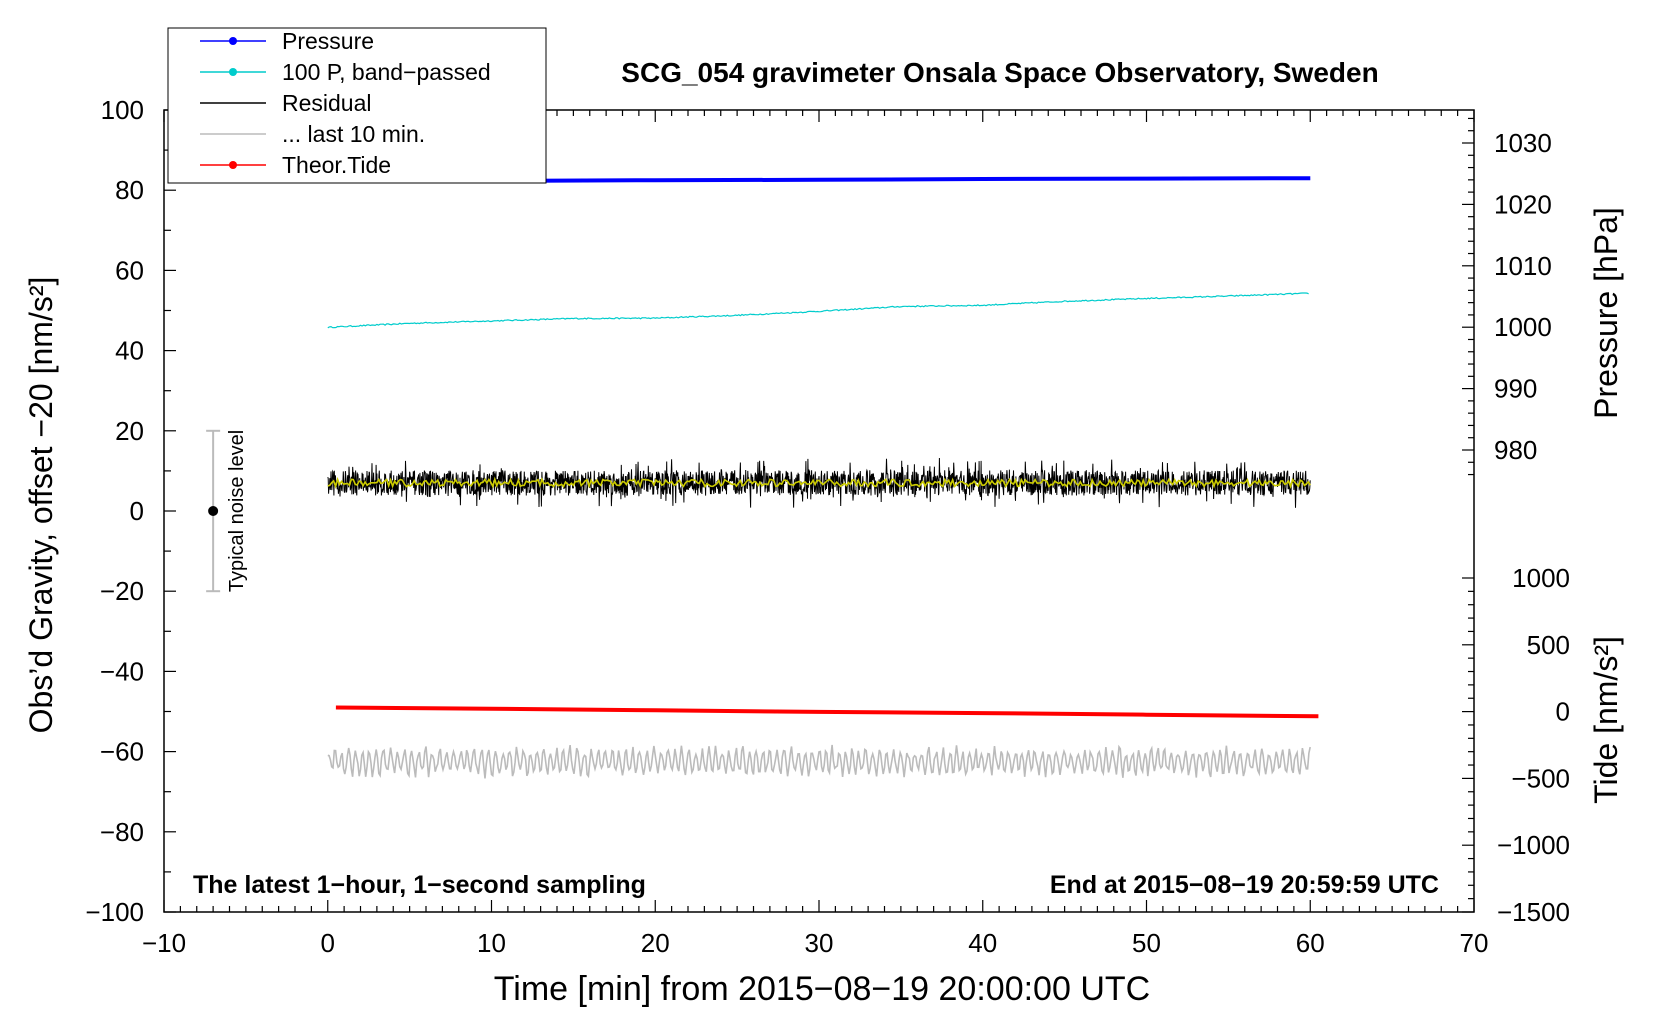 The height and width of the screenshot is (1020, 1660). What do you see at coordinates (129, 431) in the screenshot?
I see `y-tick-label: 20` at bounding box center [129, 431].